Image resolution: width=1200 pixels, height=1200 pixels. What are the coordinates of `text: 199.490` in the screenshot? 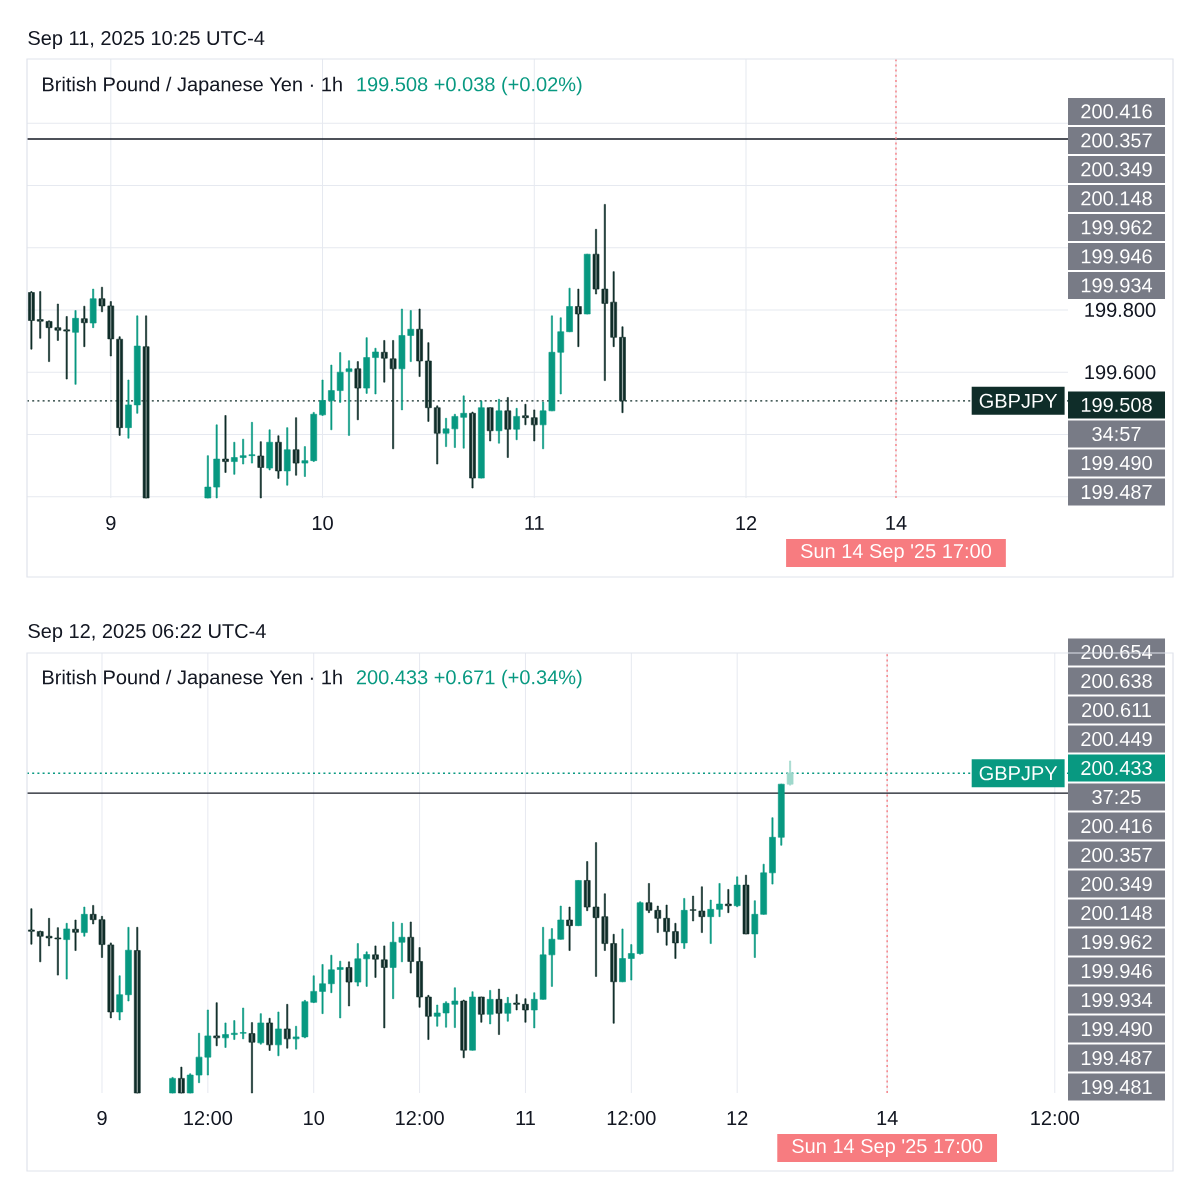 It's located at (1116, 1029).